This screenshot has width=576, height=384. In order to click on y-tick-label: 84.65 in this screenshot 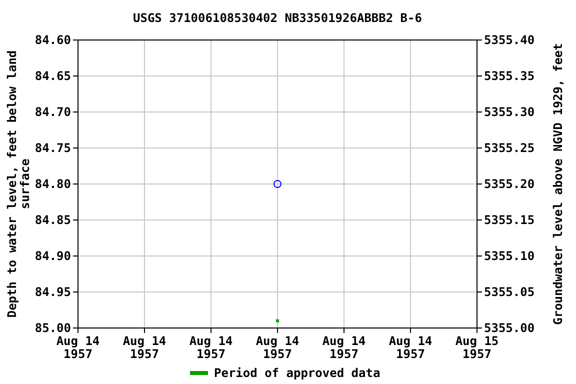, I will do `click(52, 76)`.